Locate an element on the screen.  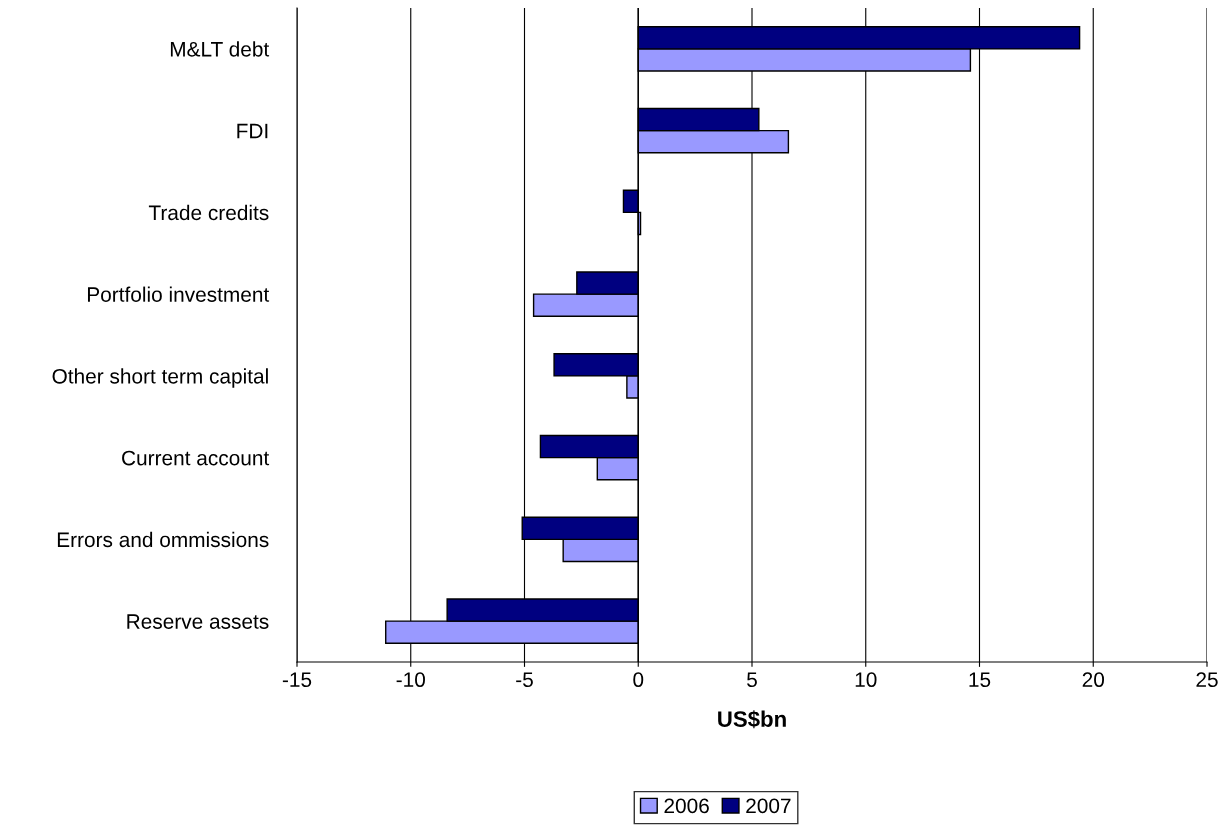
x-tick-label: 15 is located at coordinates (980, 680).